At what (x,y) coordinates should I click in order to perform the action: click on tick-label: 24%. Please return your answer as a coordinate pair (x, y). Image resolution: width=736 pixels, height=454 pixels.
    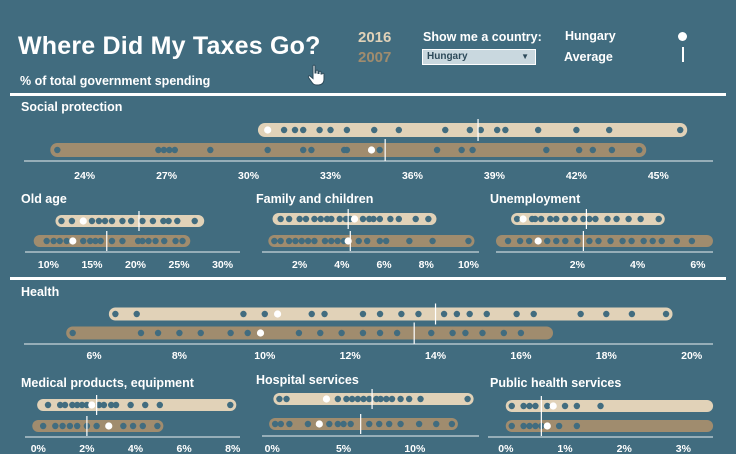
    Looking at the image, I should click on (85, 176).